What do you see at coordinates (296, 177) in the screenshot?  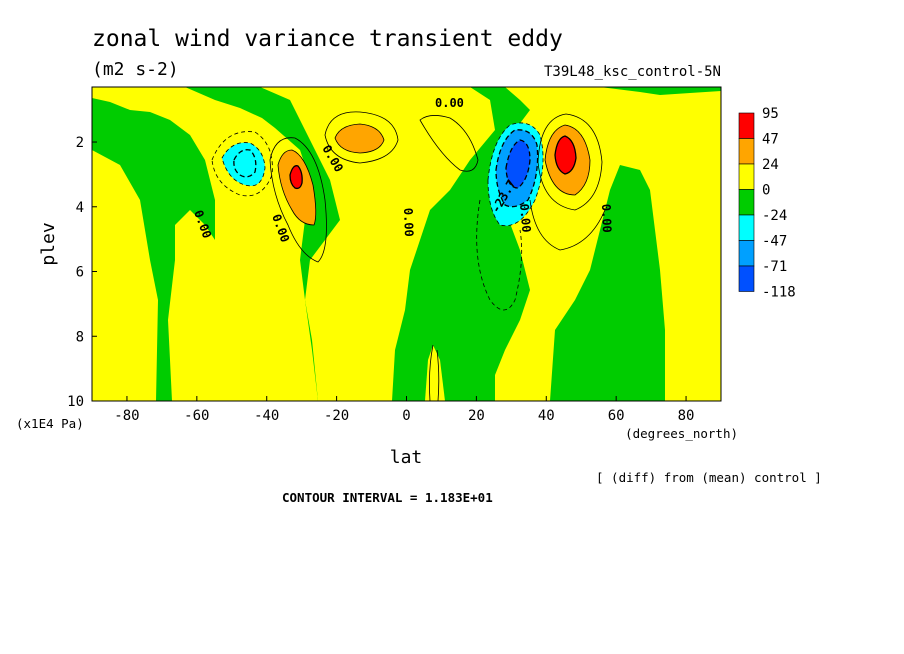 I see `positive-cell-south-peak` at bounding box center [296, 177].